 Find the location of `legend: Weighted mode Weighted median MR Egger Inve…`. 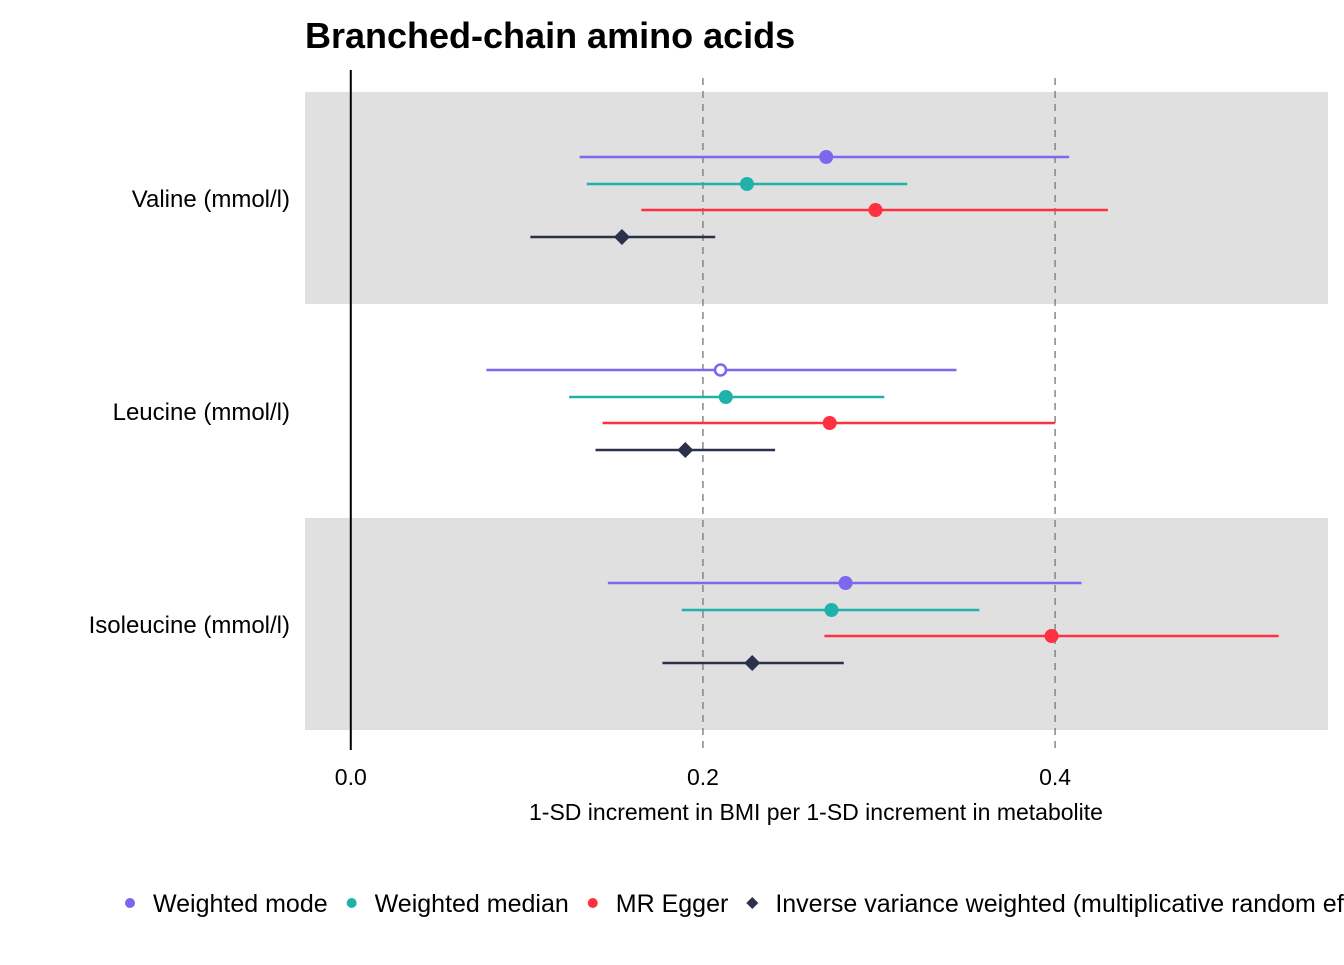

legend: Weighted mode Weighted median MR Egger Inve… is located at coordinates (734, 904).